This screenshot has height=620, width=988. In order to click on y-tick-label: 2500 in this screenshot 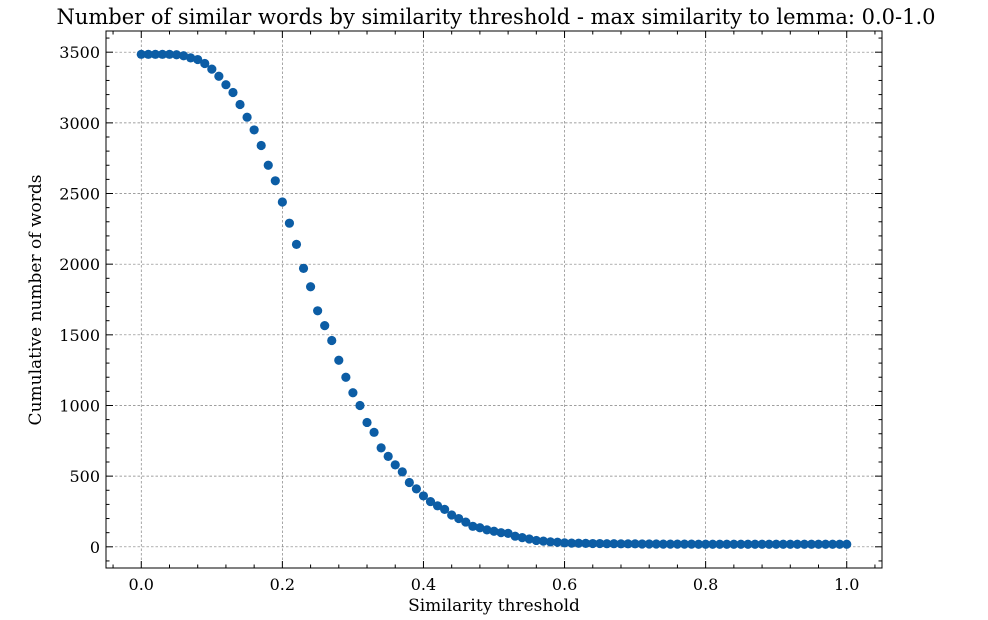, I will do `click(79, 194)`.